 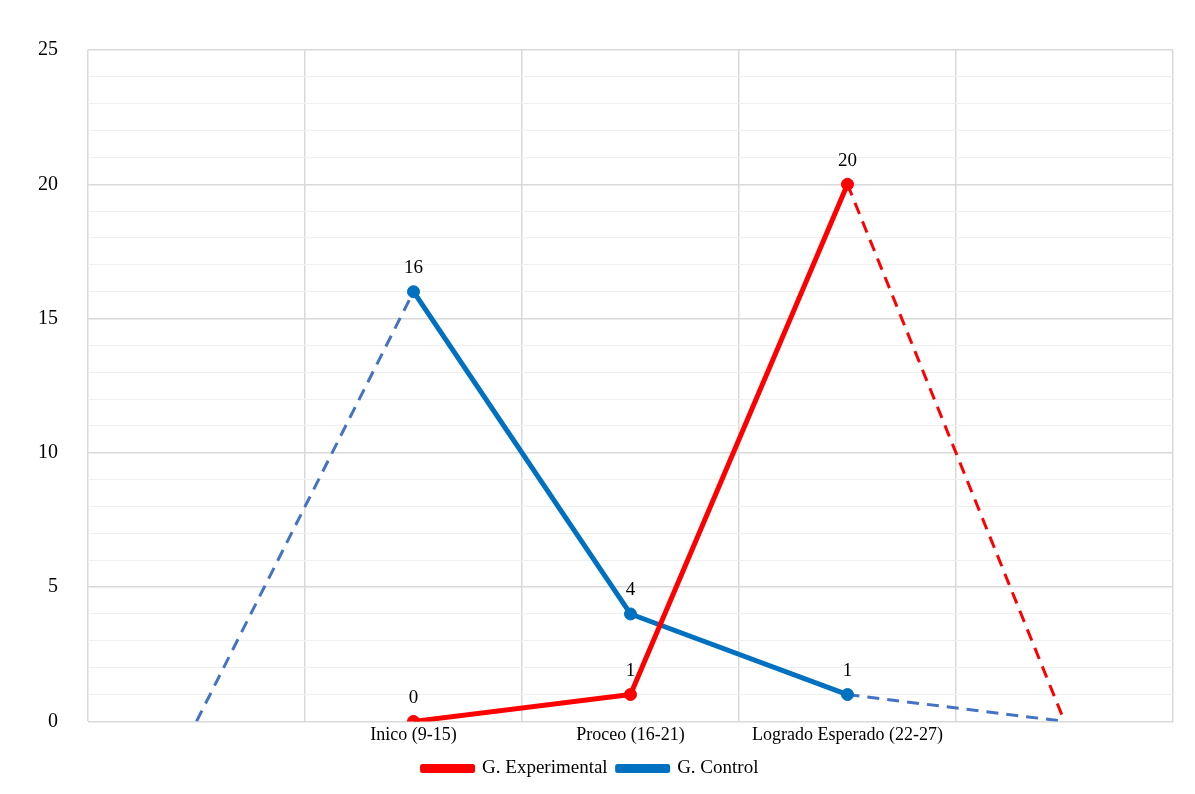 What do you see at coordinates (53, 719) in the screenshot?
I see `y-tick-label: 0` at bounding box center [53, 719].